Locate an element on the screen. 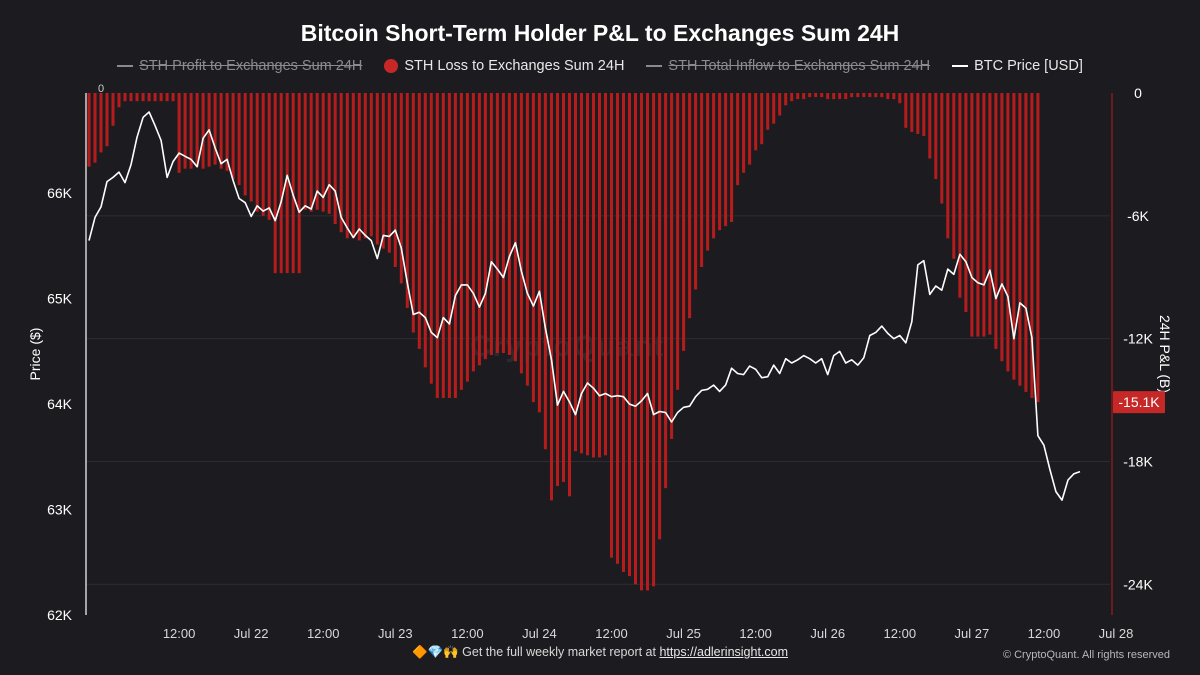 This screenshot has height=675, width=1200. legend-label: STH Loss to Exchanges Sum 24H is located at coordinates (514, 66).